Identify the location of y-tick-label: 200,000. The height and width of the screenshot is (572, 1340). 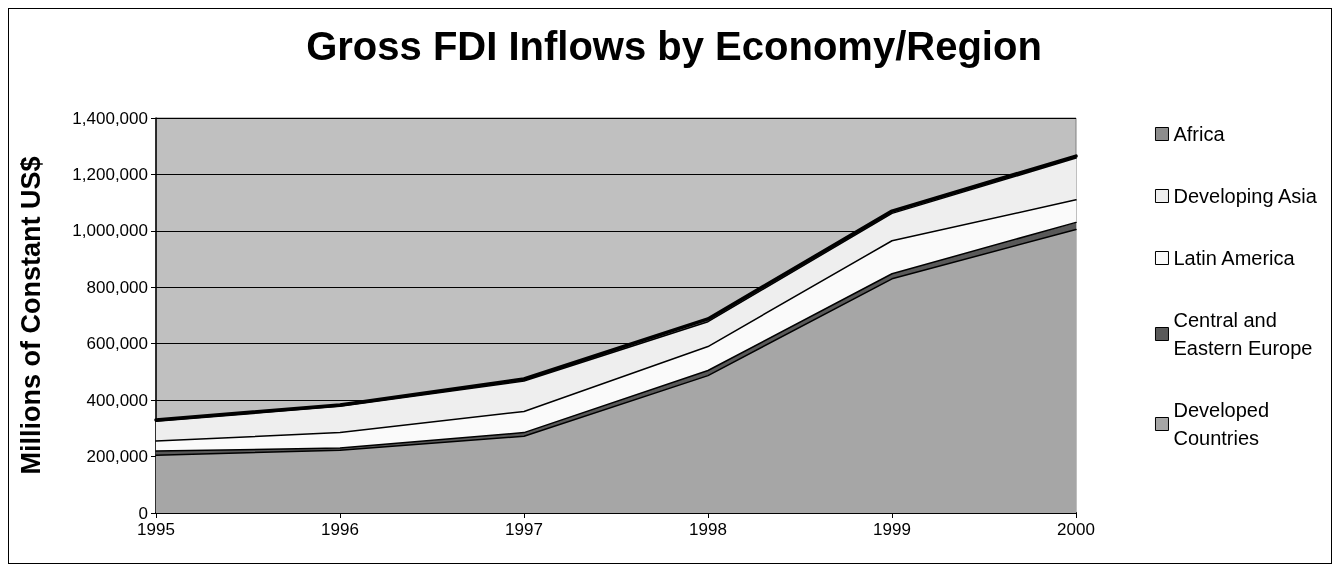
(117, 457).